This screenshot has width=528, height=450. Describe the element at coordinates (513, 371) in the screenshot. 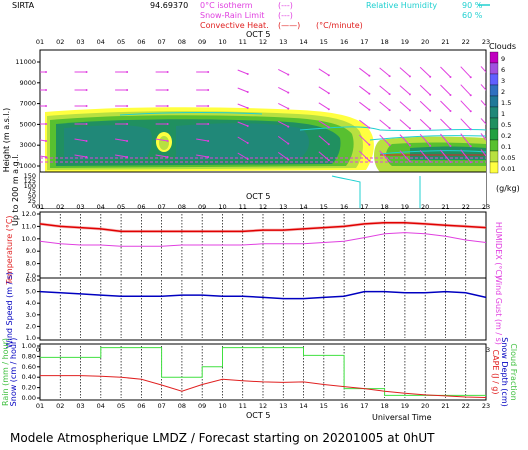

I see `cloud-fraction-ylabel: Cloud Fraction` at that location.